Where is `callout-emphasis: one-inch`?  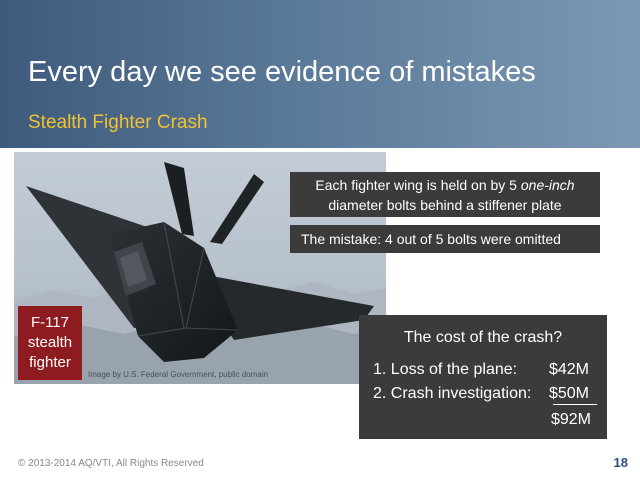 callout-emphasis: one-inch is located at coordinates (547, 184).